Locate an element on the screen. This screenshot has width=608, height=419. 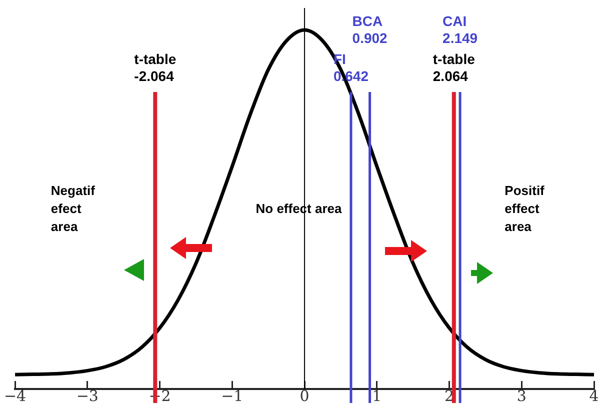
x-tick-label: −3 is located at coordinates (87, 395).